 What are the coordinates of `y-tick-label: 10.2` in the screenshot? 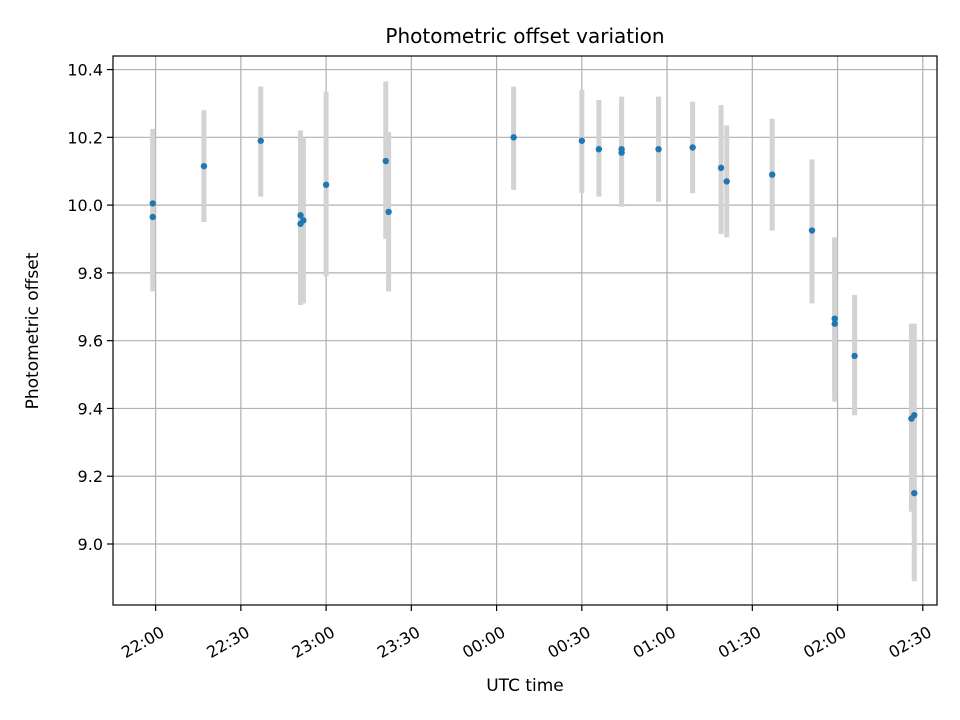 It's located at (85, 137).